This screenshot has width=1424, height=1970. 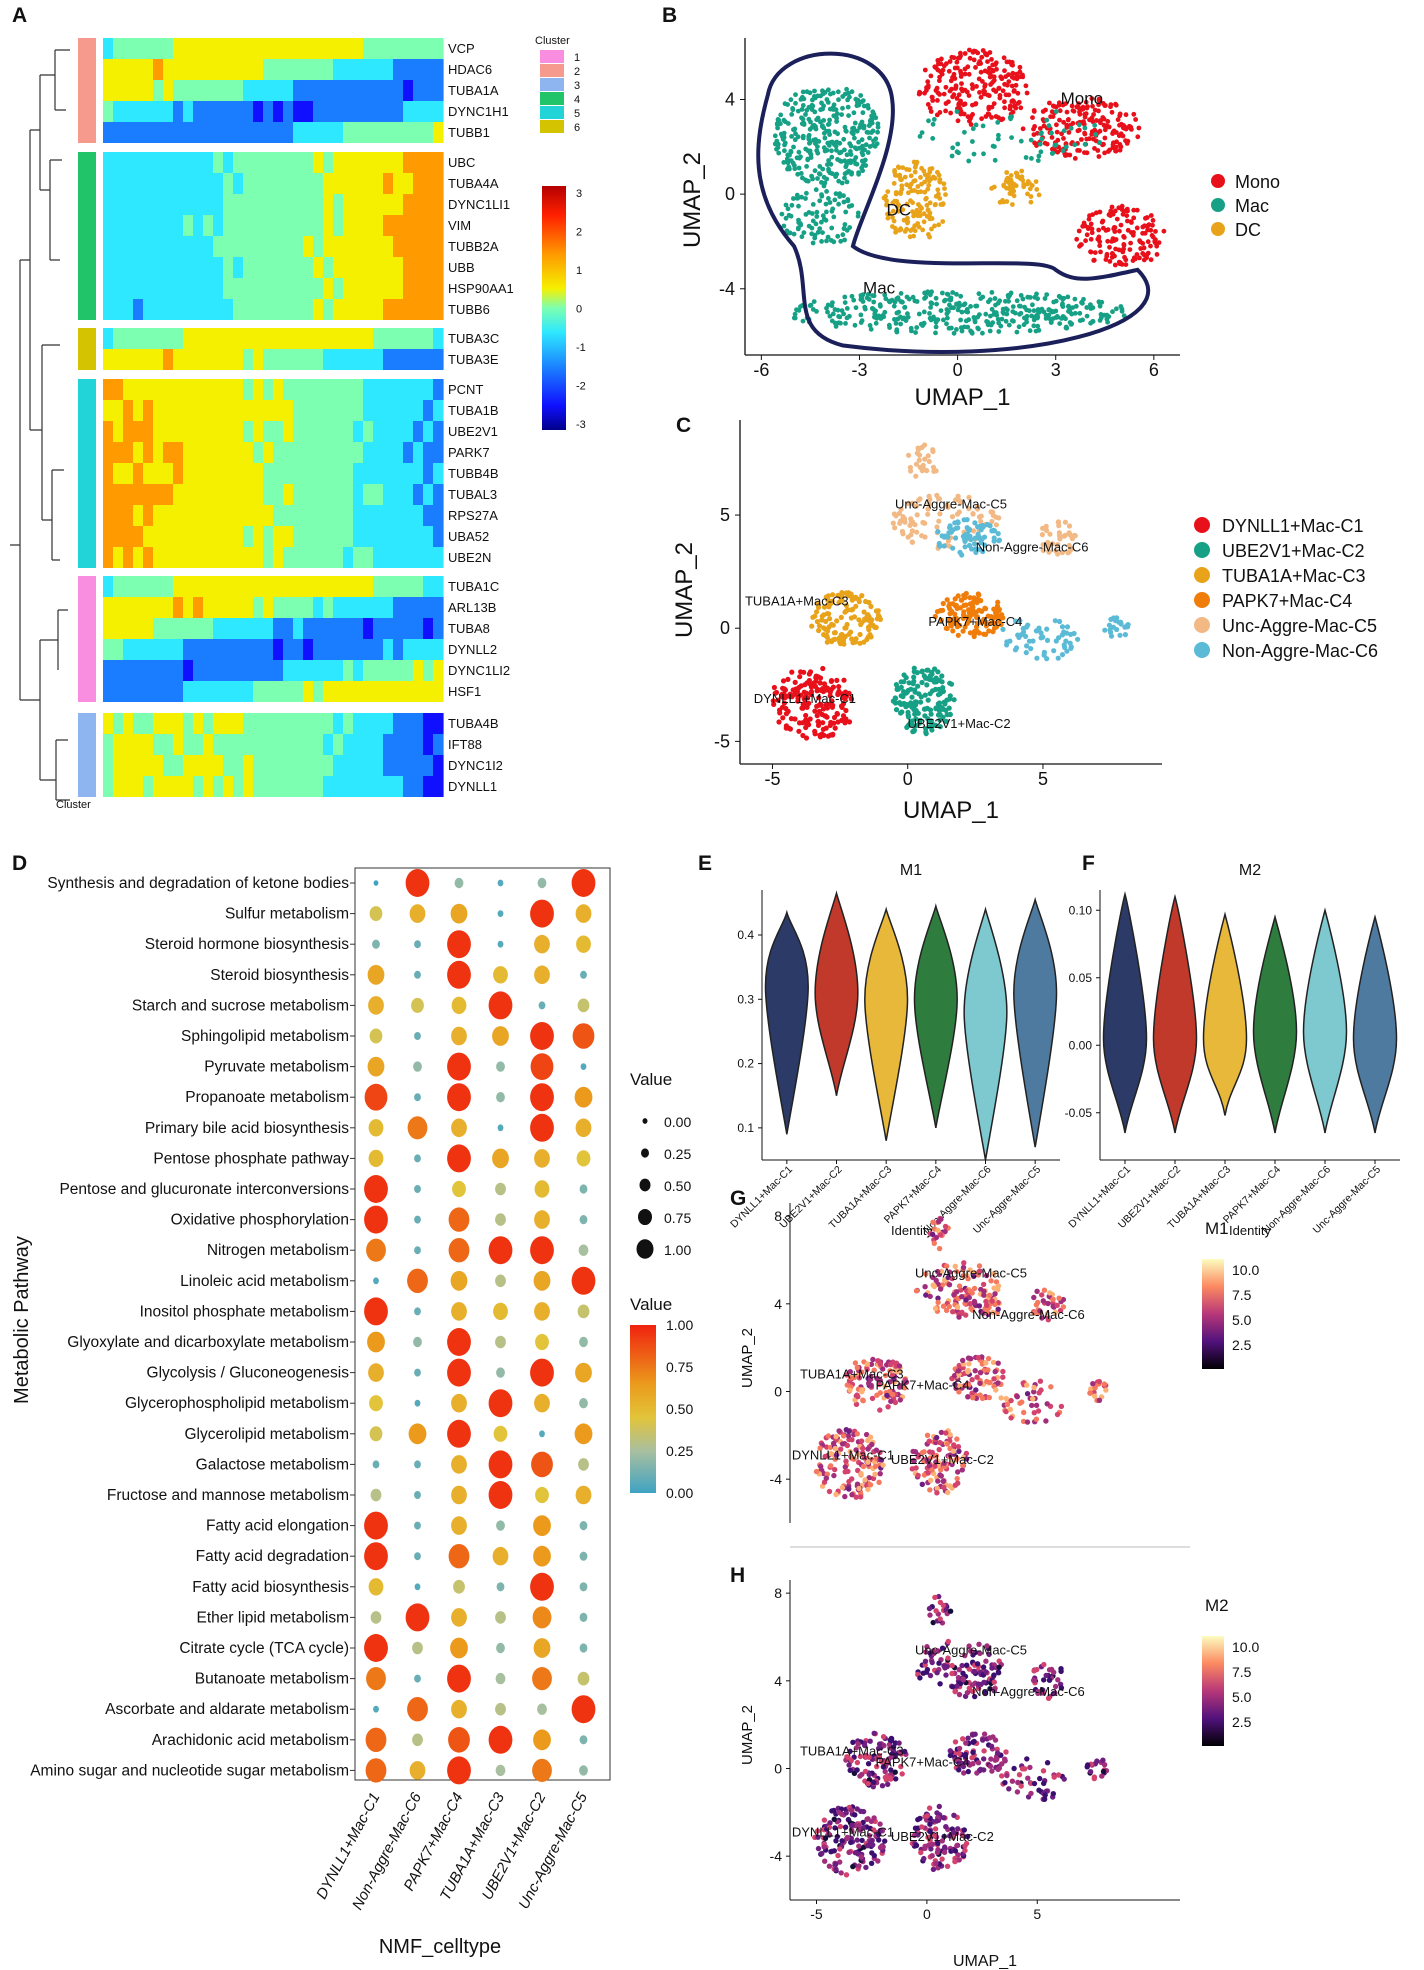 I want to click on cluster-annotation: PAPK7+Mac-C4, so click(x=975, y=621).